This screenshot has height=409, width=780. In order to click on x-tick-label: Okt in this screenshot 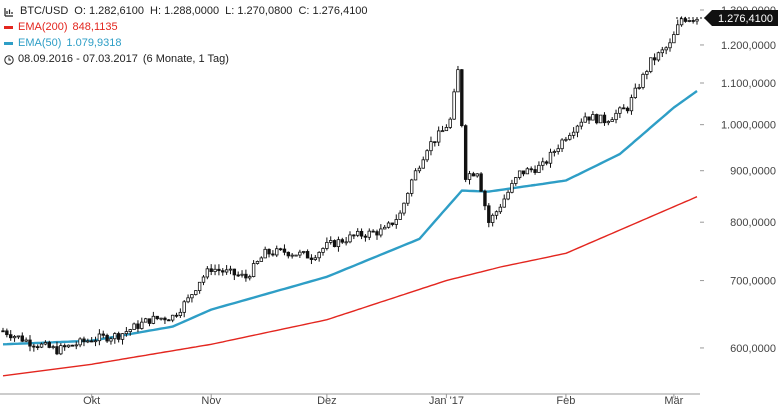, I will do `click(91, 401)`.